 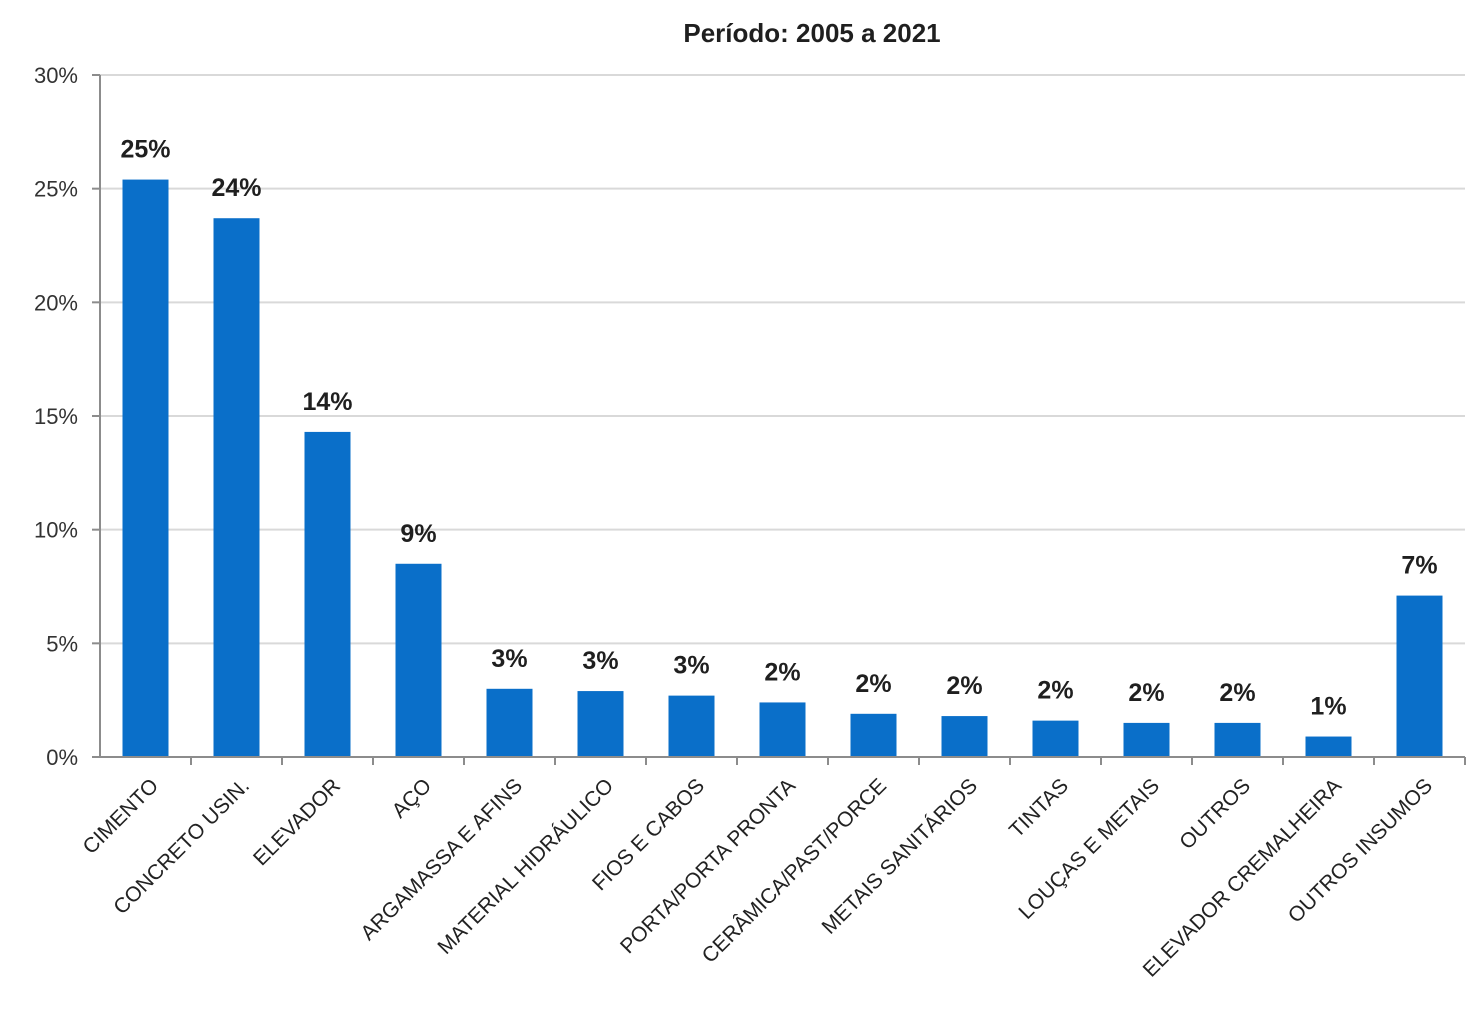 What do you see at coordinates (62, 643) in the screenshot?
I see `y-tick-label: 5%` at bounding box center [62, 643].